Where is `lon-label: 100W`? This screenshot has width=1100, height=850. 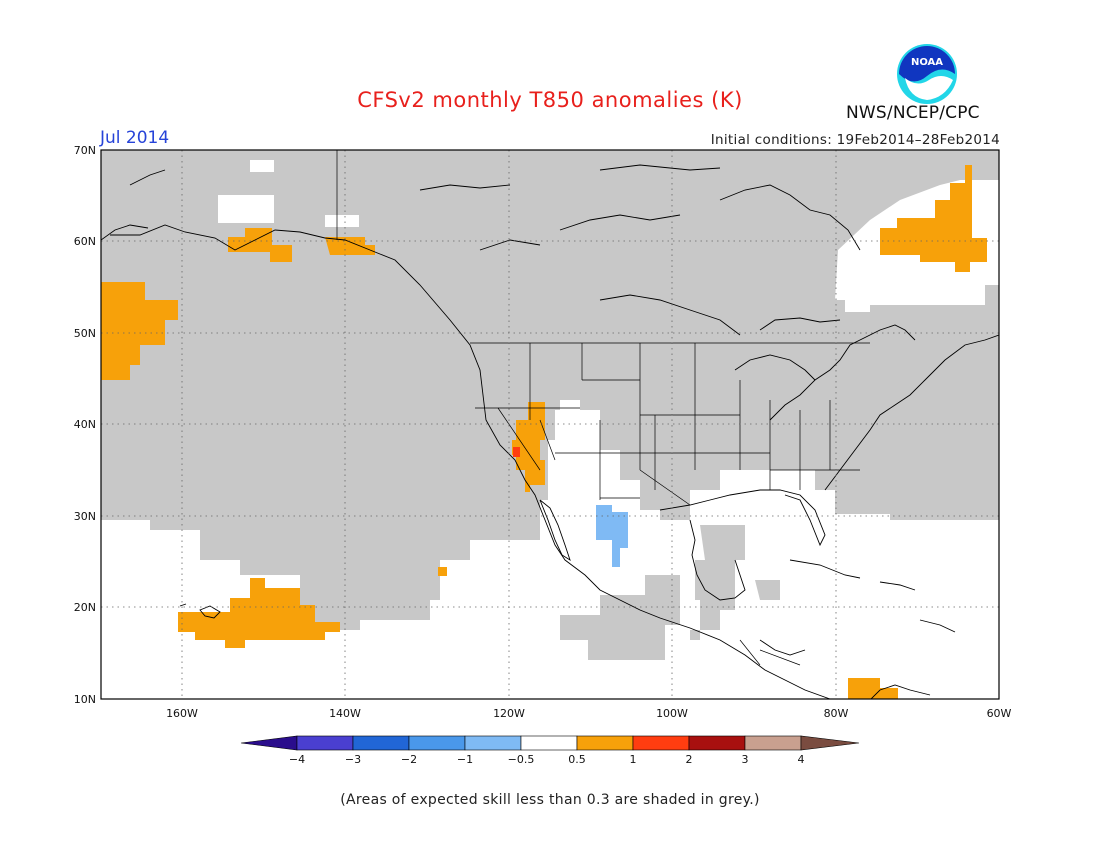
lon-label: 100W is located at coordinates (672, 713).